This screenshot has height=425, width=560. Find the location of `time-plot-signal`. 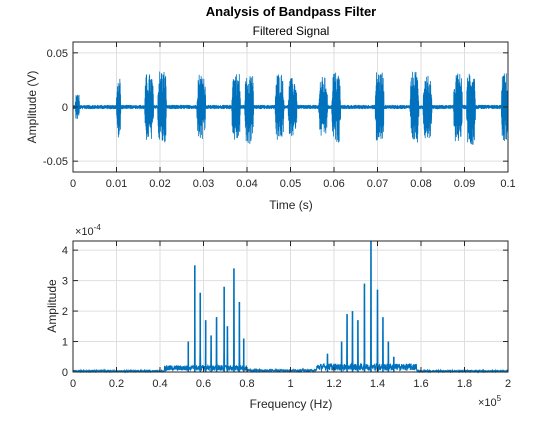

time-plot-signal is located at coordinates (290, 108).